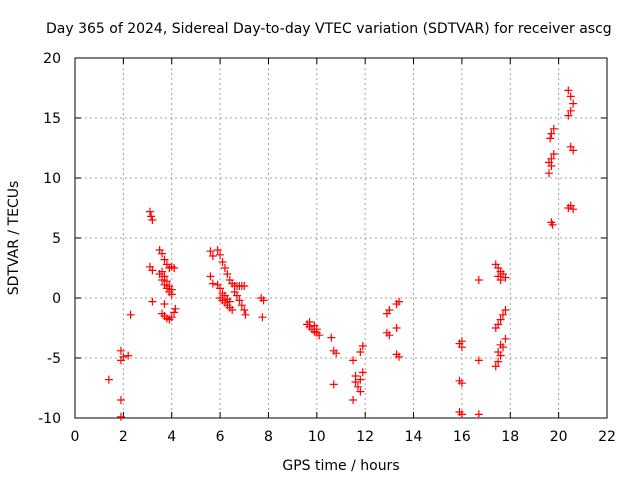 This screenshot has height=480, width=640. Describe the element at coordinates (510, 437) in the screenshot. I see `x-tick-label: 18` at that location.